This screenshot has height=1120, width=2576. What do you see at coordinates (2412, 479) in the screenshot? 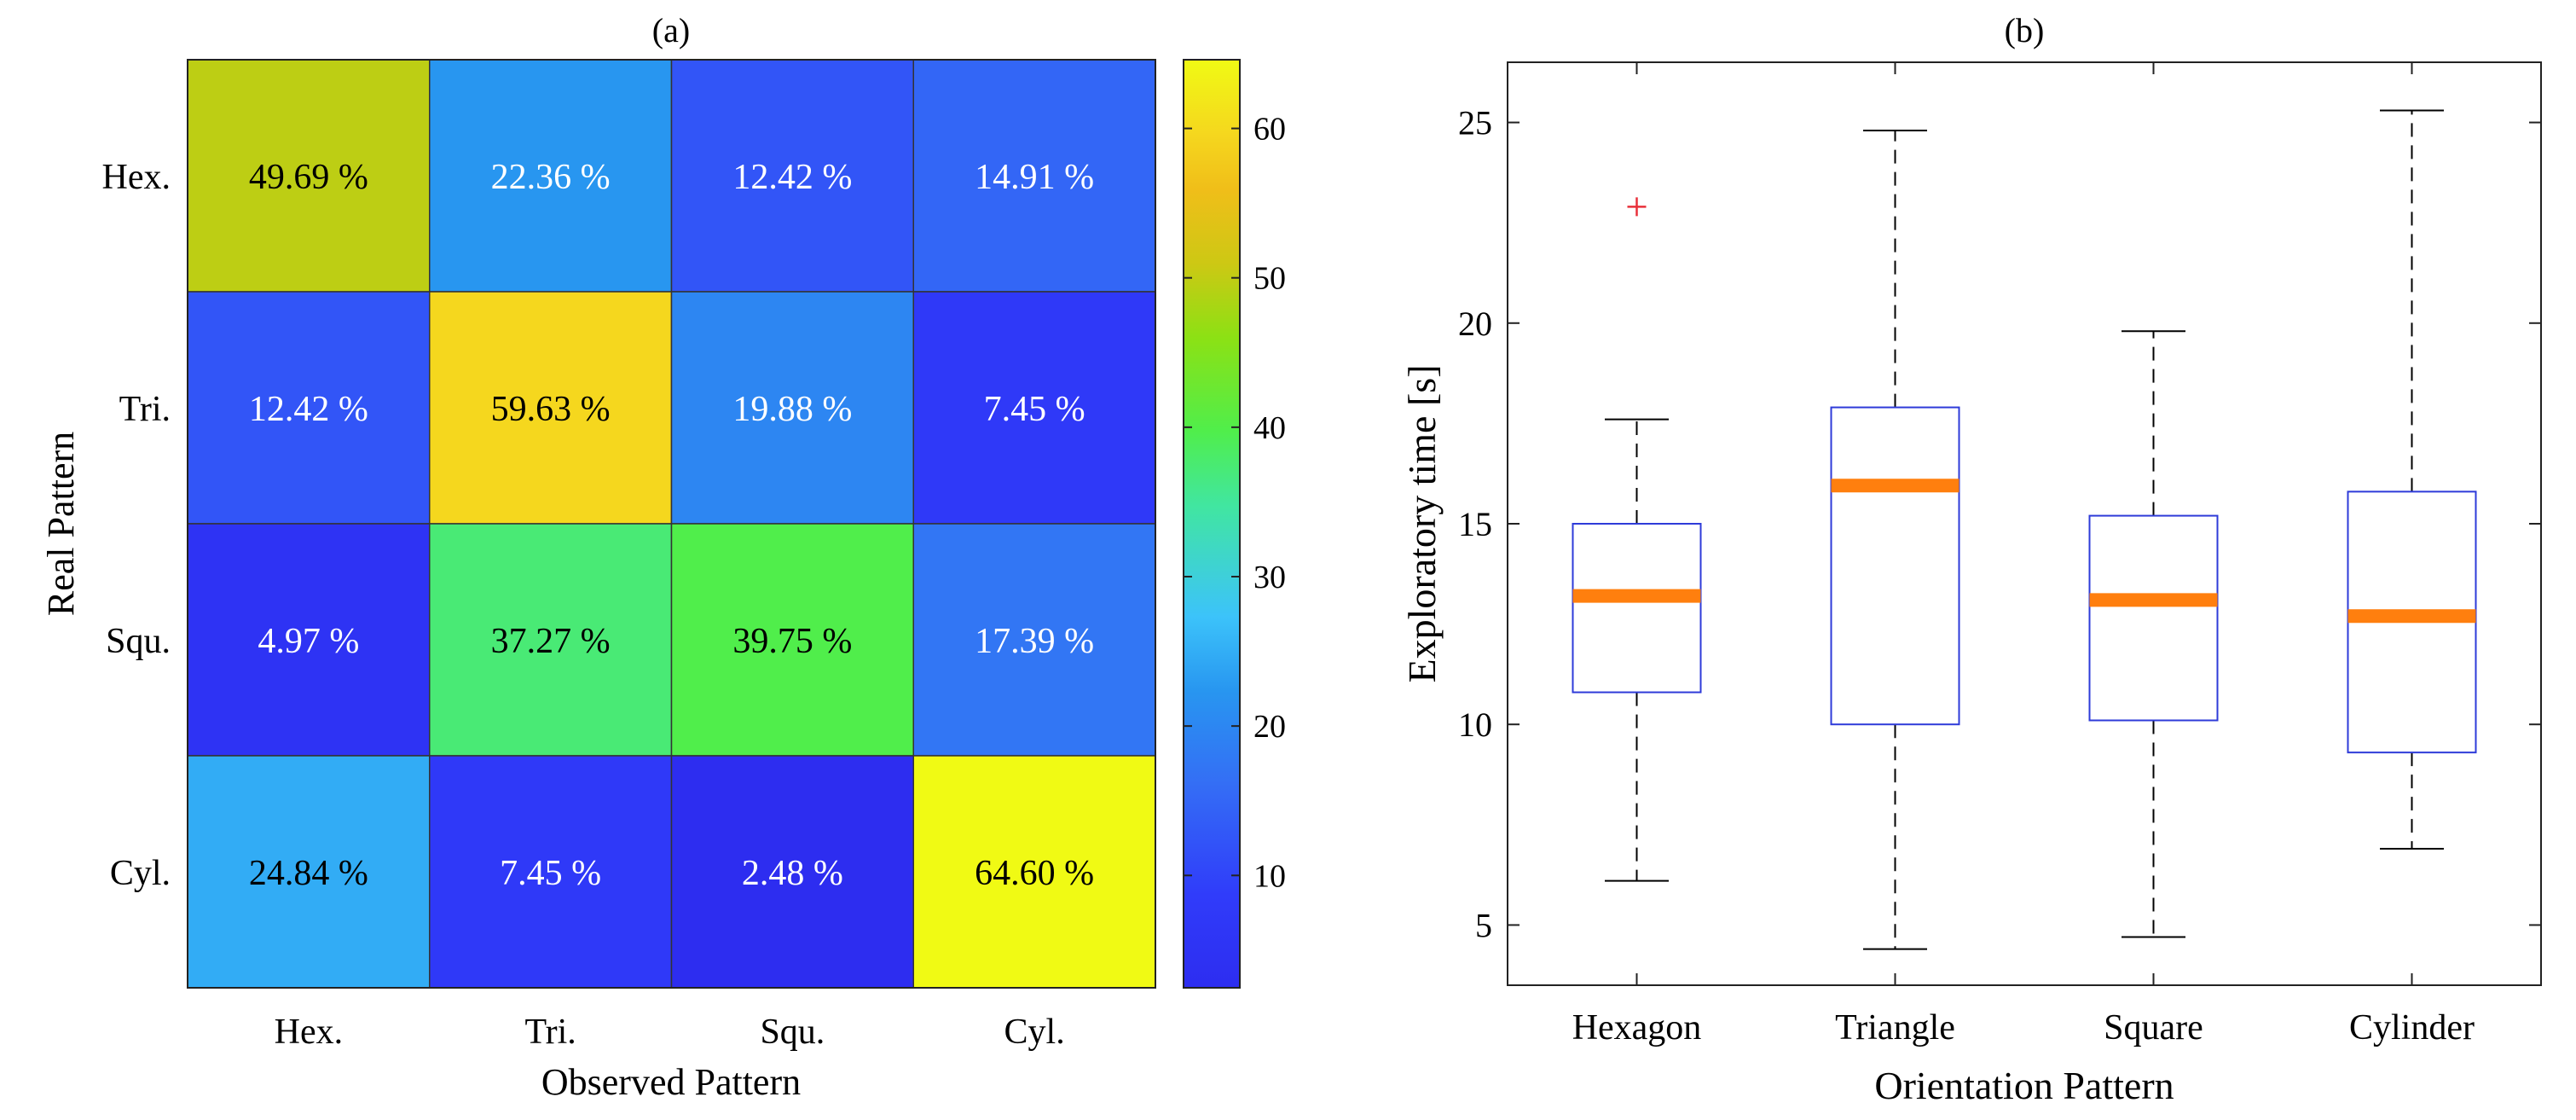
I see `box-cylinder` at bounding box center [2412, 479].